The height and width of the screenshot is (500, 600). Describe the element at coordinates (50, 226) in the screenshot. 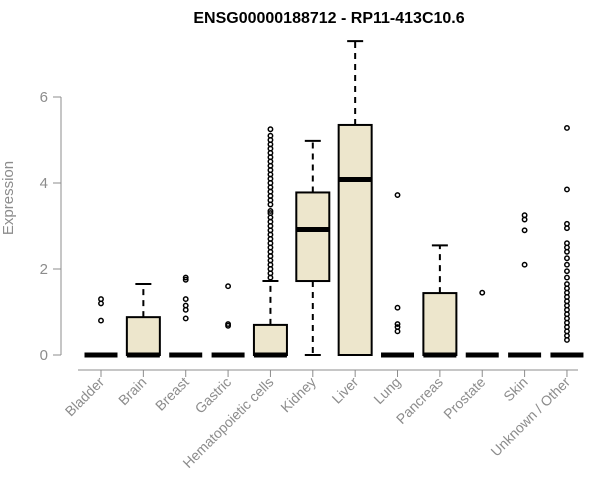

I see `y-axis-ticks: 0 2 4 6` at that location.